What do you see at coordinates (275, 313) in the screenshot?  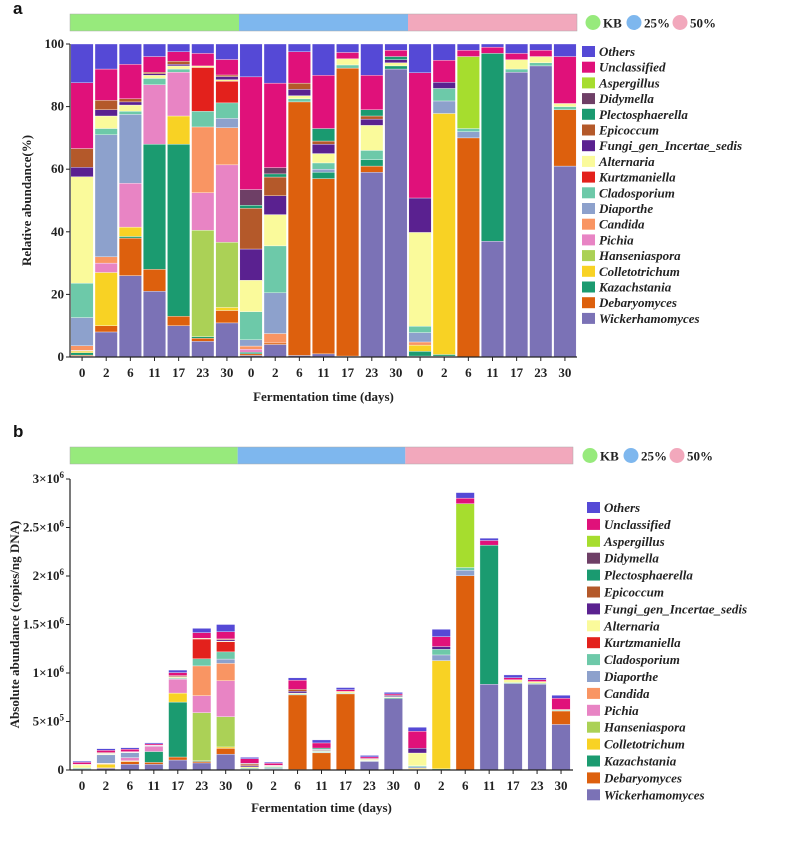 I see `bar-segment-diaporthe` at bounding box center [275, 313].